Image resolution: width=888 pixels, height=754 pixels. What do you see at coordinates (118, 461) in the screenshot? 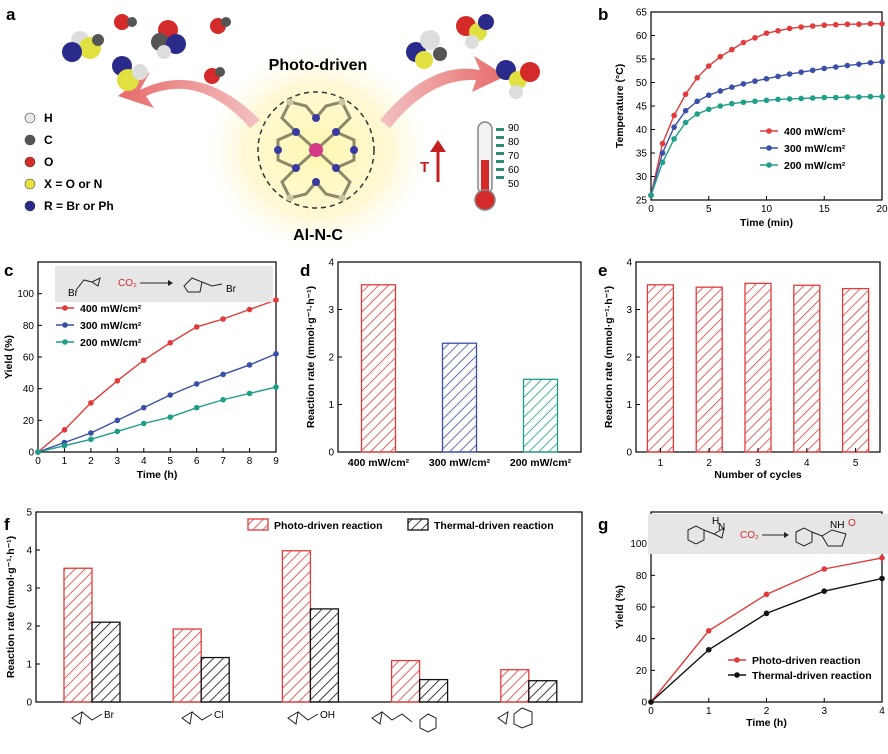
I see `chart-c-xtick-label-3: 3` at bounding box center [118, 461].